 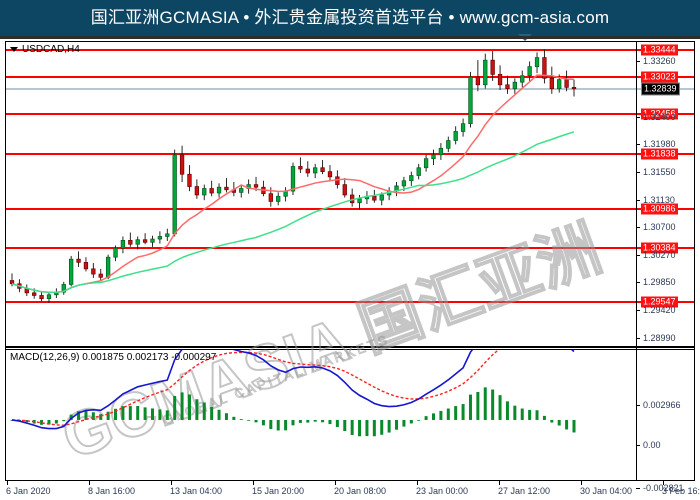 What do you see at coordinates (659, 310) in the screenshot?
I see `price-tick-label: 1.29420` at bounding box center [659, 310].